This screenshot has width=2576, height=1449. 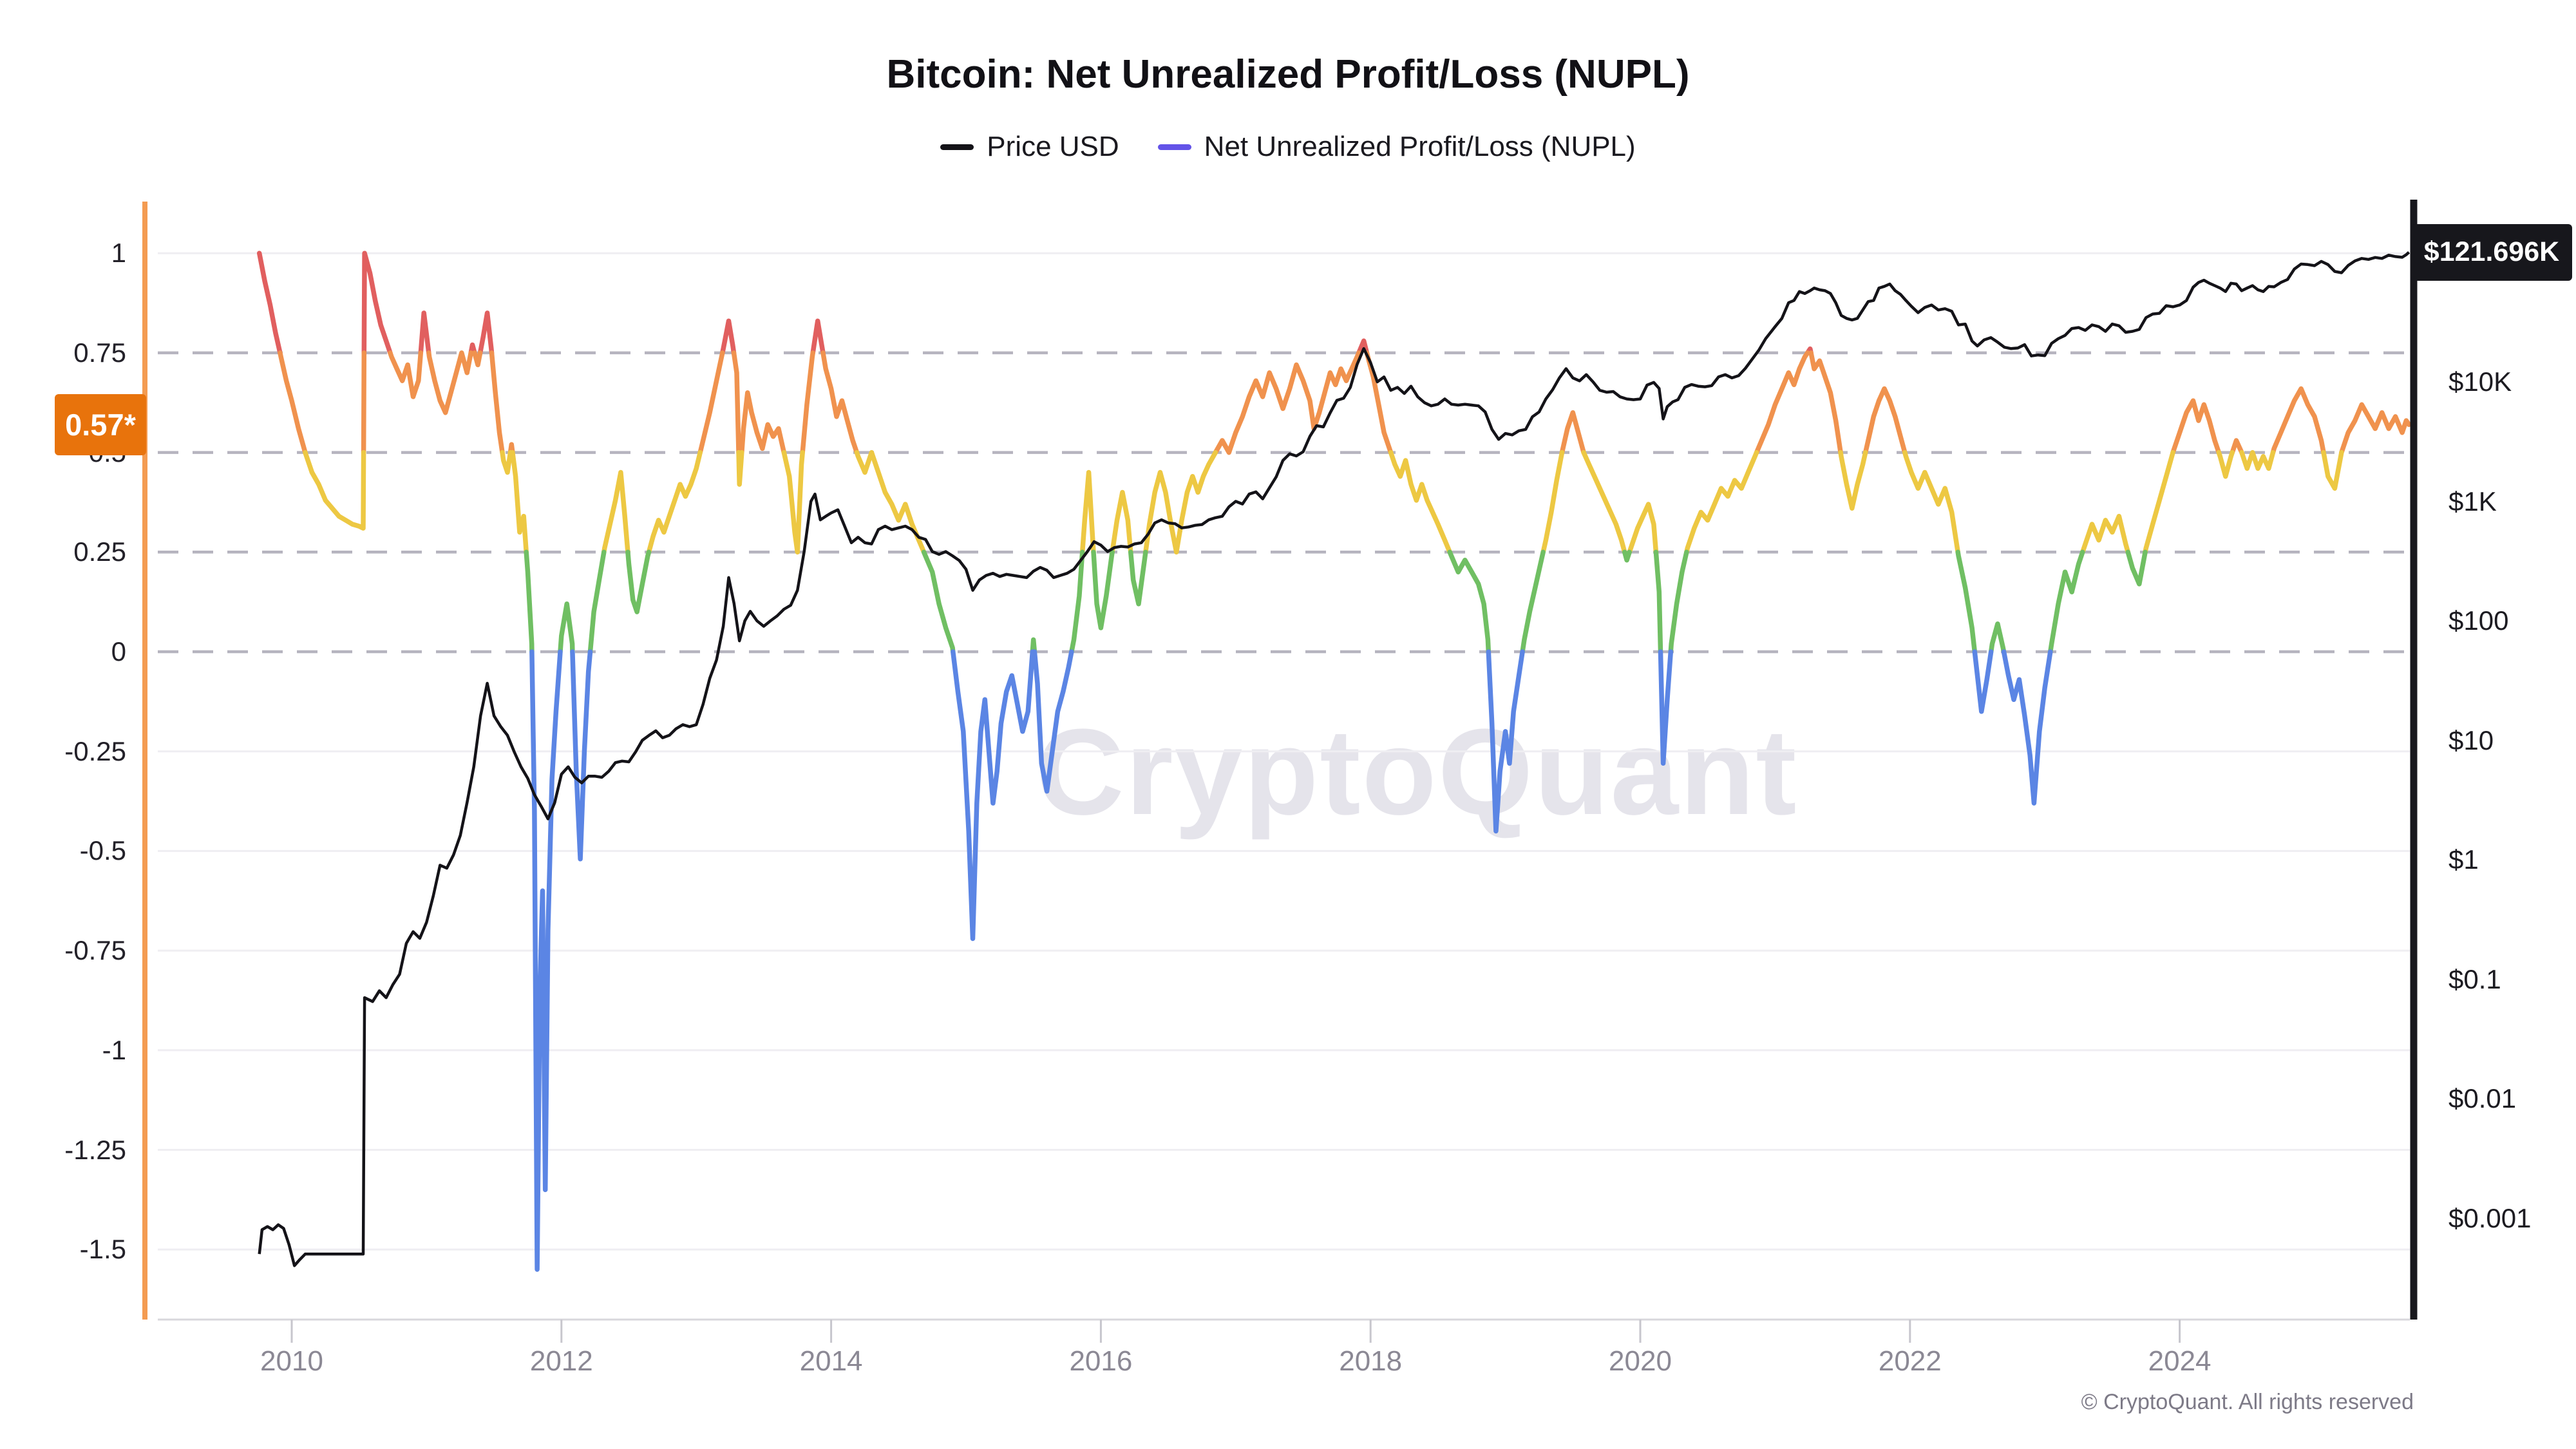 What do you see at coordinates (831, 1361) in the screenshot?
I see `x-axis-year-label: 2014` at bounding box center [831, 1361].